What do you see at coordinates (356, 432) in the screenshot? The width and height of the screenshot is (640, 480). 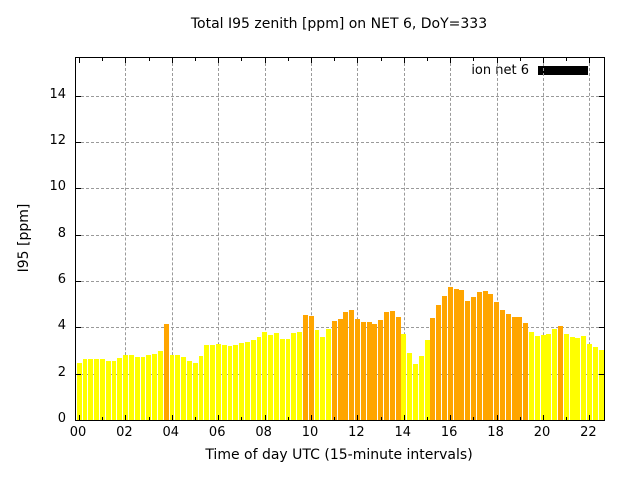 I see `x-tick-label: 12` at bounding box center [356, 432].